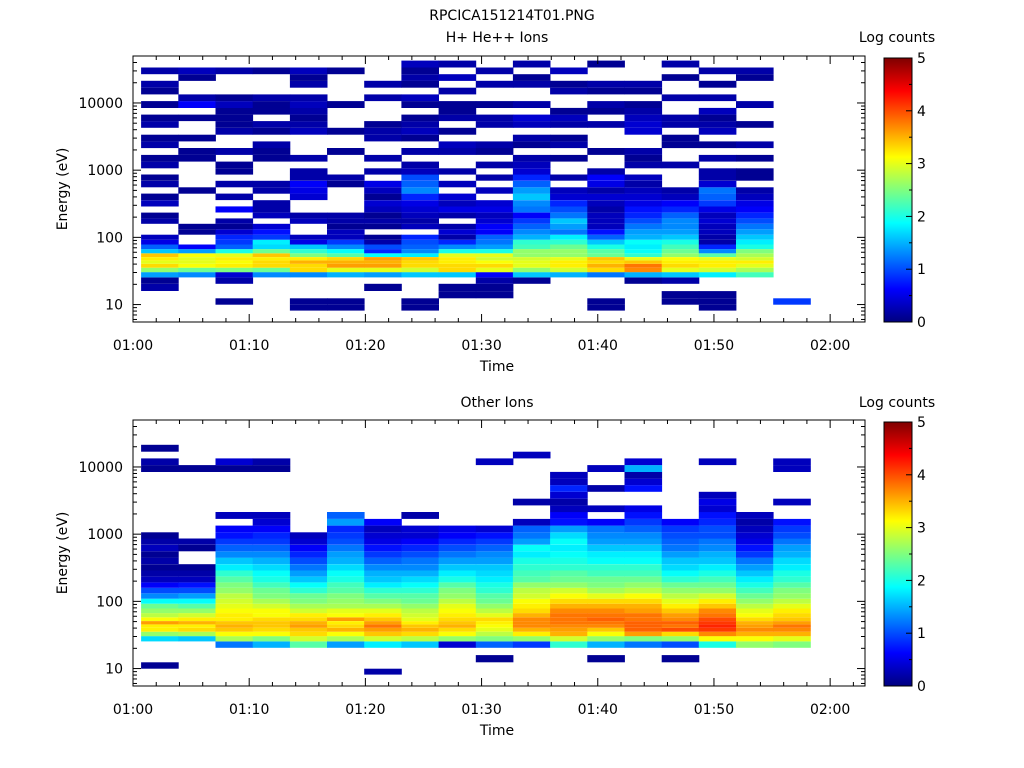 The image size is (1024, 768). What do you see at coordinates (921, 59) in the screenshot?
I see `colorbar-tick-label: 5` at bounding box center [921, 59].